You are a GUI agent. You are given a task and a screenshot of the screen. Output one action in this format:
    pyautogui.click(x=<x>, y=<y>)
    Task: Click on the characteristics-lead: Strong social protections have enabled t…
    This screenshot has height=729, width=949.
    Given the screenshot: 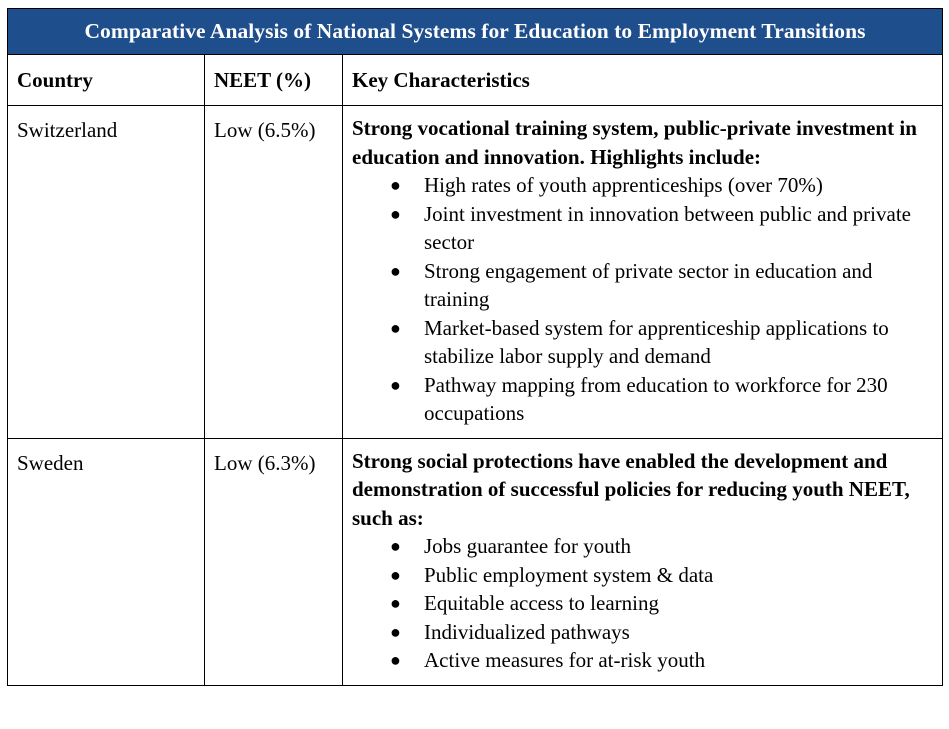 What is the action you would take?
    pyautogui.click(x=631, y=489)
    